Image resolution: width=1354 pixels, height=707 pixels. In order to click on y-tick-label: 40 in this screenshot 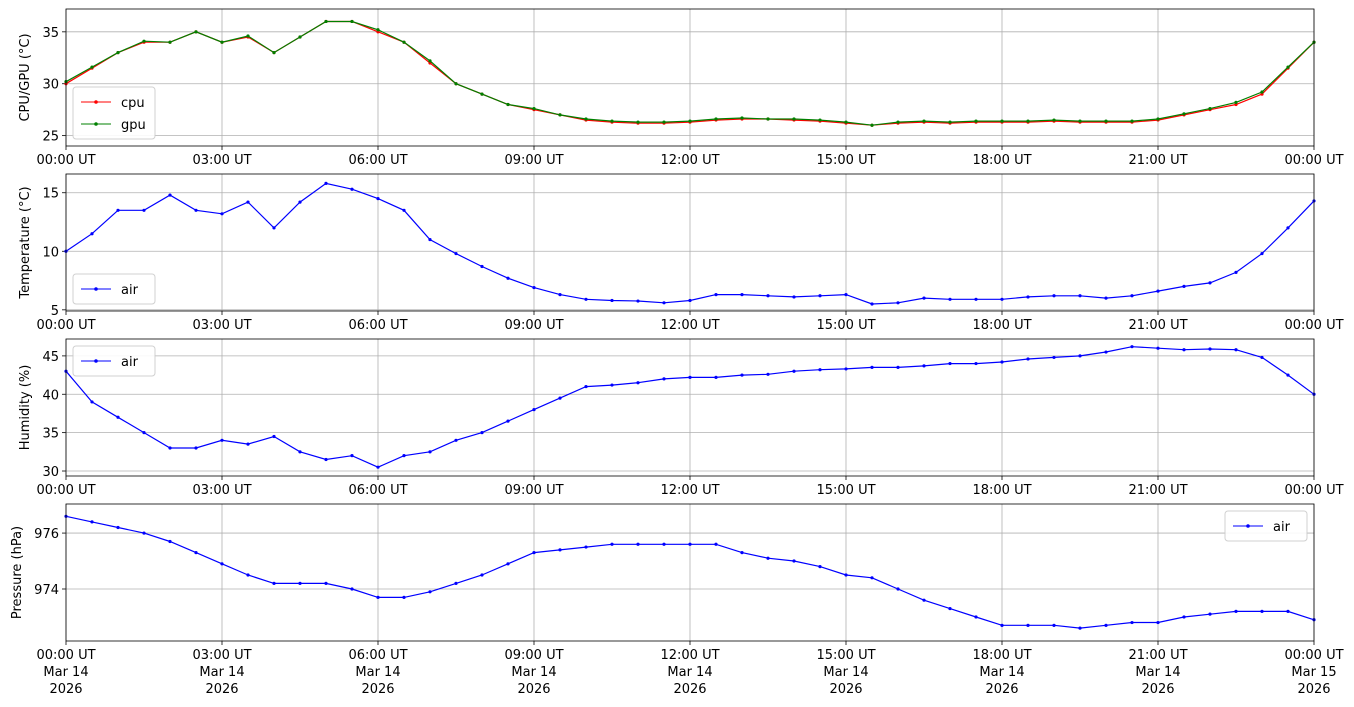, I will do `click(50, 395)`.